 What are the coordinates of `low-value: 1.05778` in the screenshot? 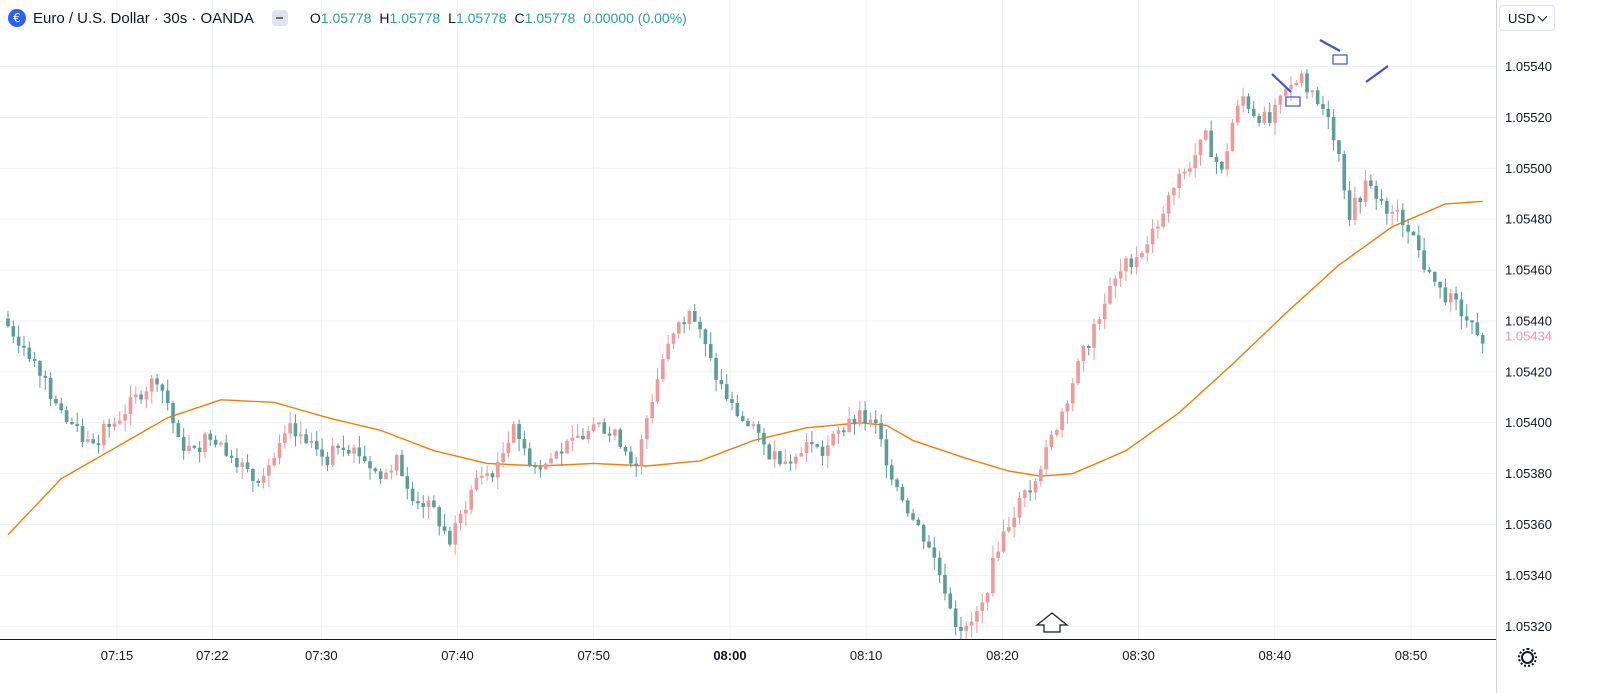 It's located at (481, 18).